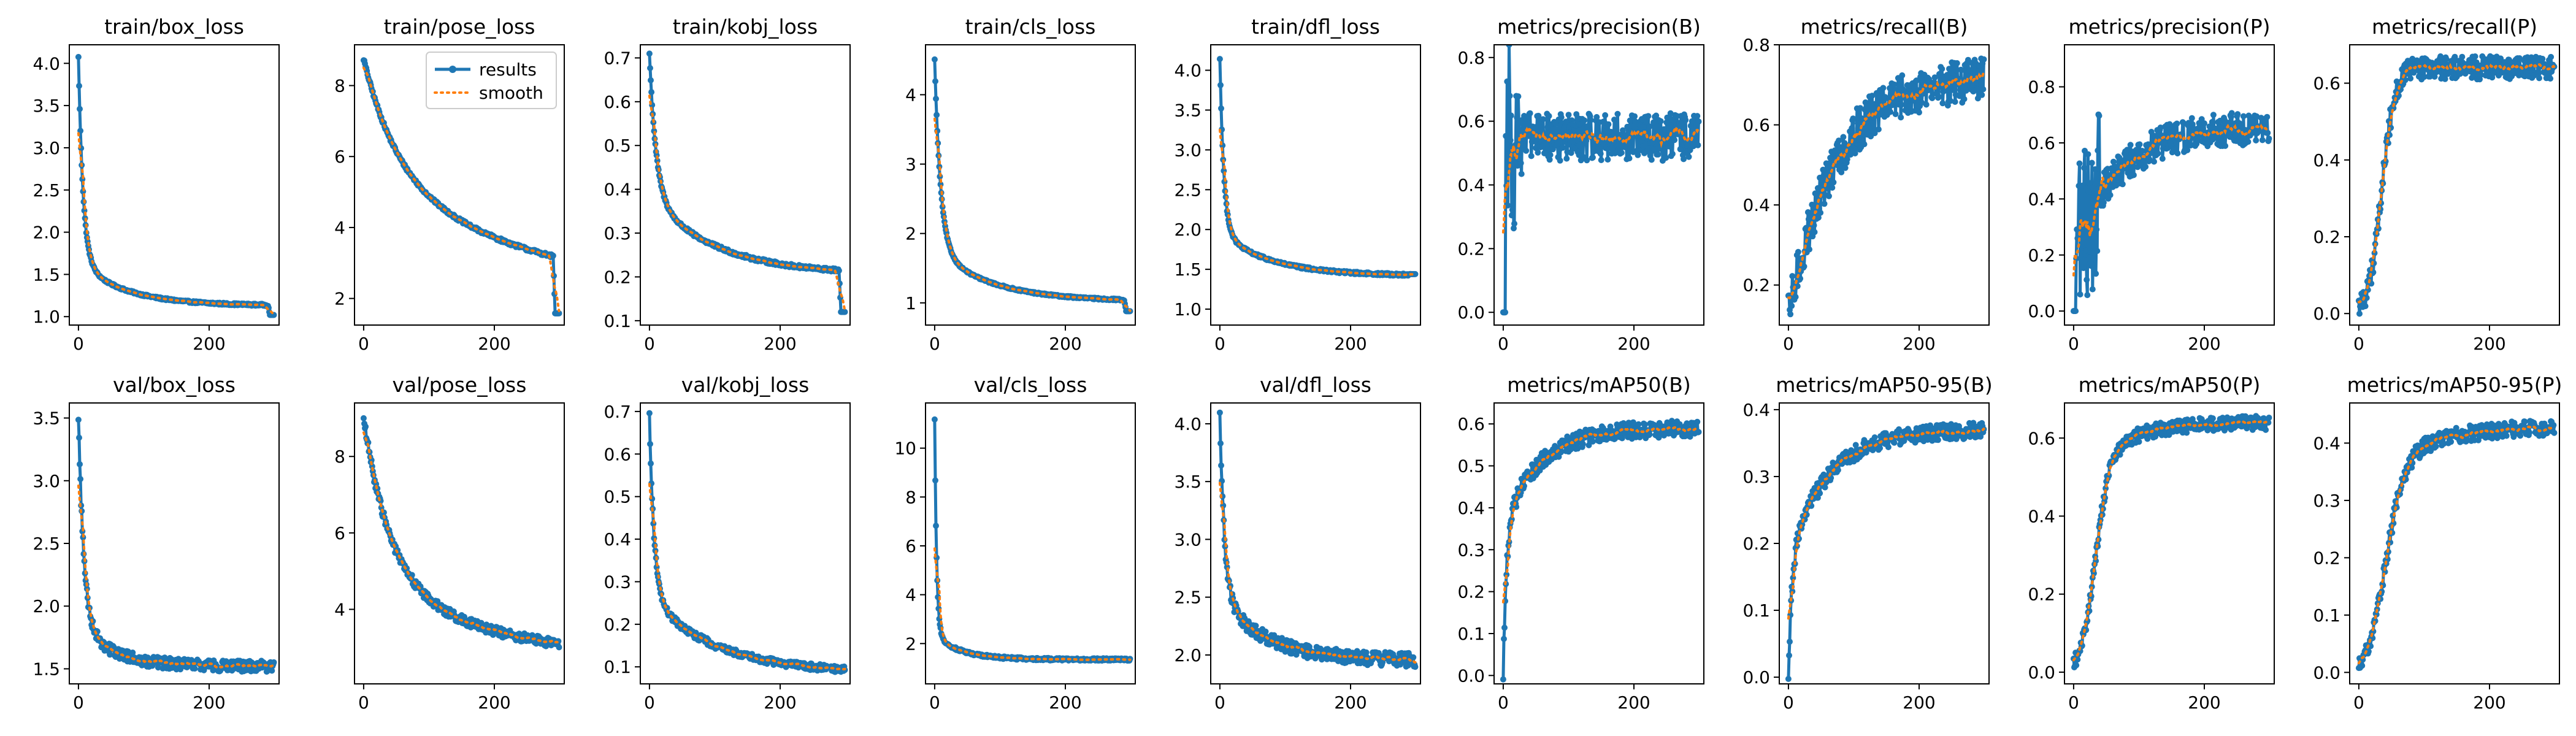  I want to click on y-tick-label: 0.3, so click(617, 582).